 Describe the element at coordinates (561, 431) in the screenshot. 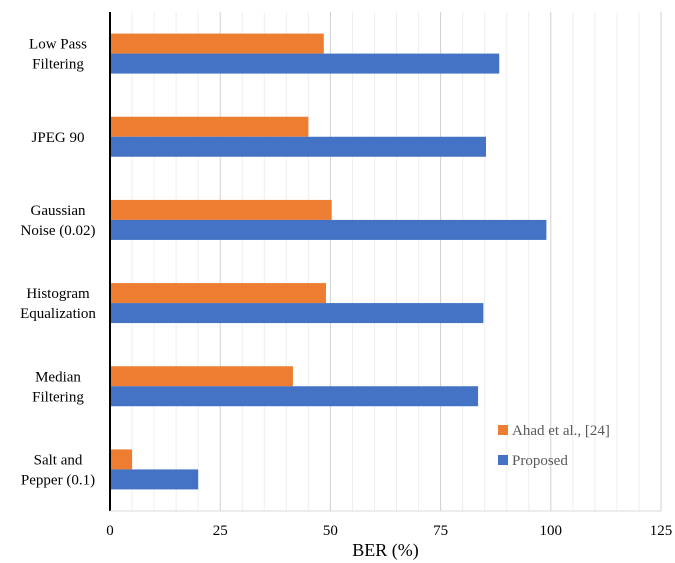

I see `legend-label: Ahad et al., [24]` at that location.